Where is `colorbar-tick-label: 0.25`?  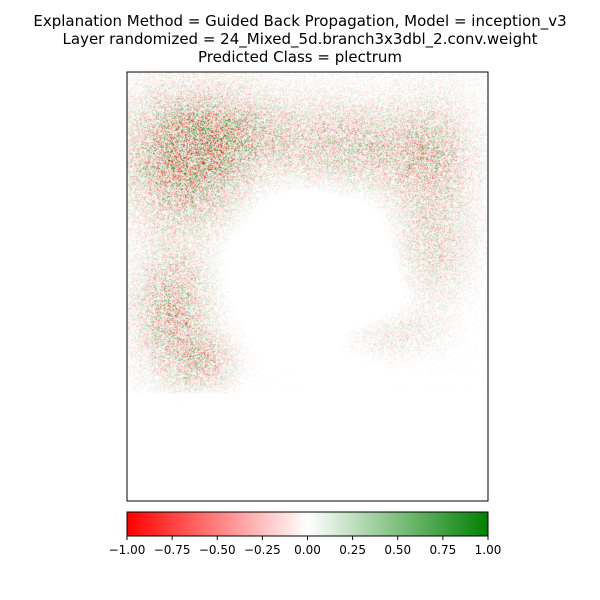
colorbar-tick-label: 0.25 is located at coordinates (352, 550).